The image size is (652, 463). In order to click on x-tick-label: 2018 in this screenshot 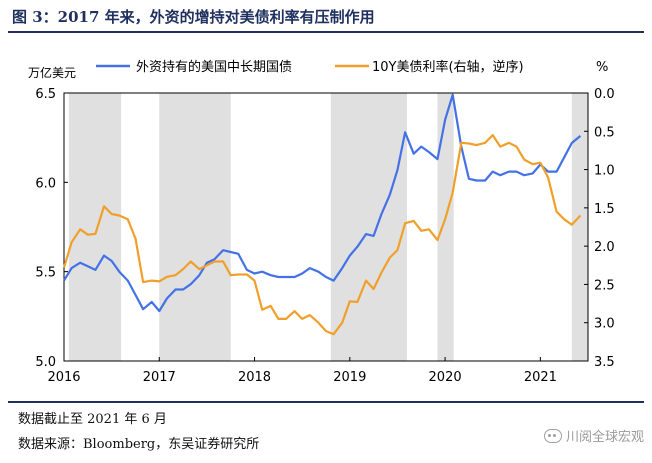, I will do `click(254, 377)`.